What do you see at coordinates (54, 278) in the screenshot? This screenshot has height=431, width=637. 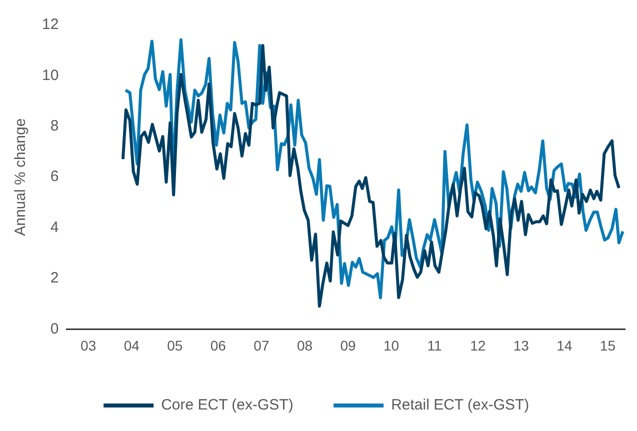 I see `y-tick-label: 2` at bounding box center [54, 278].